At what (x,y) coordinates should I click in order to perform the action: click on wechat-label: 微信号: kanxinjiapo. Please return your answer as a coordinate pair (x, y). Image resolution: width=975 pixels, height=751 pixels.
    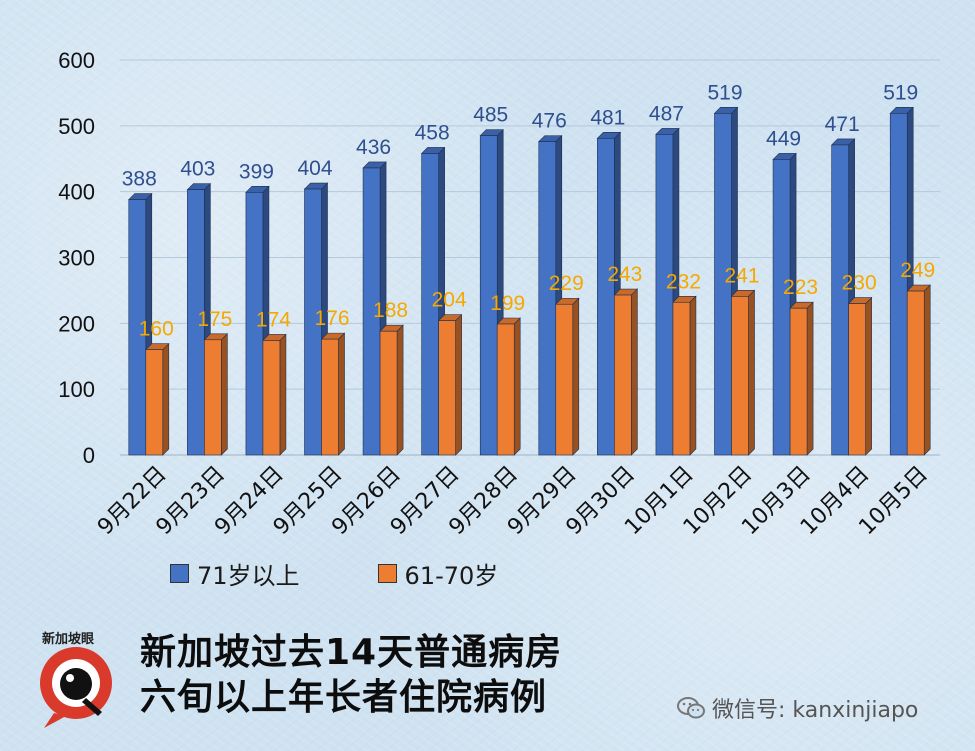
    Looking at the image, I should click on (815, 710).